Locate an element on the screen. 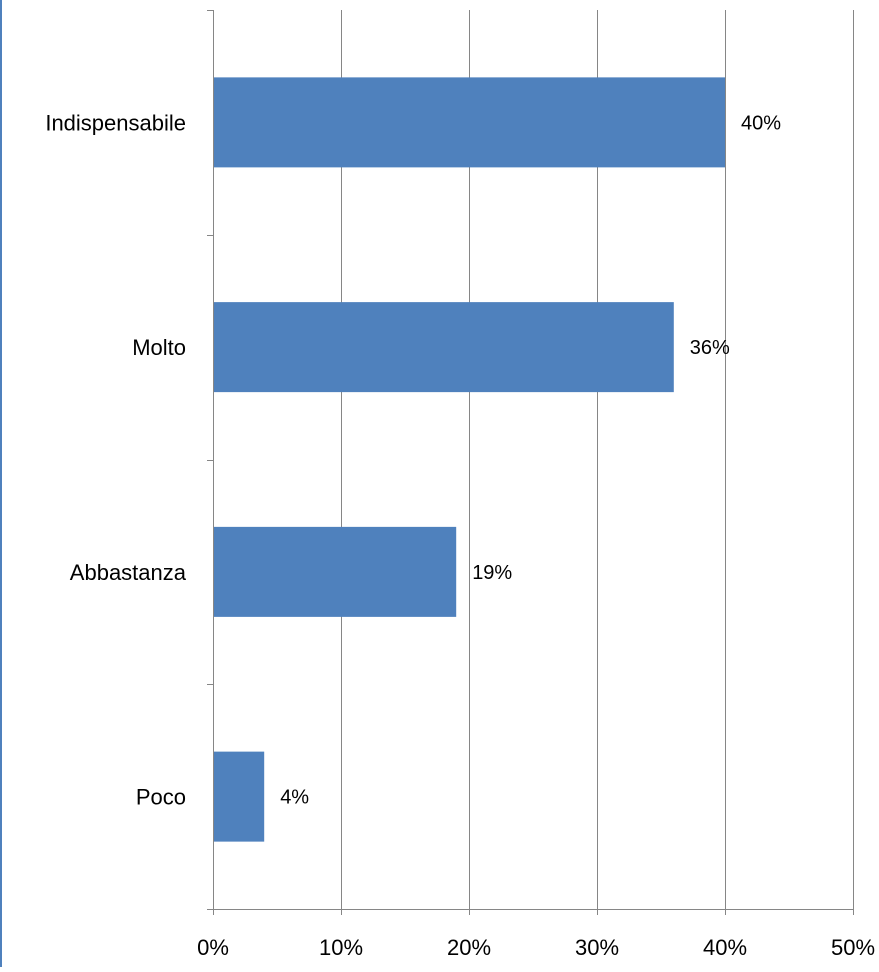 Image resolution: width=879 pixels, height=972 pixels. data-label-poco: 4% is located at coordinates (294, 798).